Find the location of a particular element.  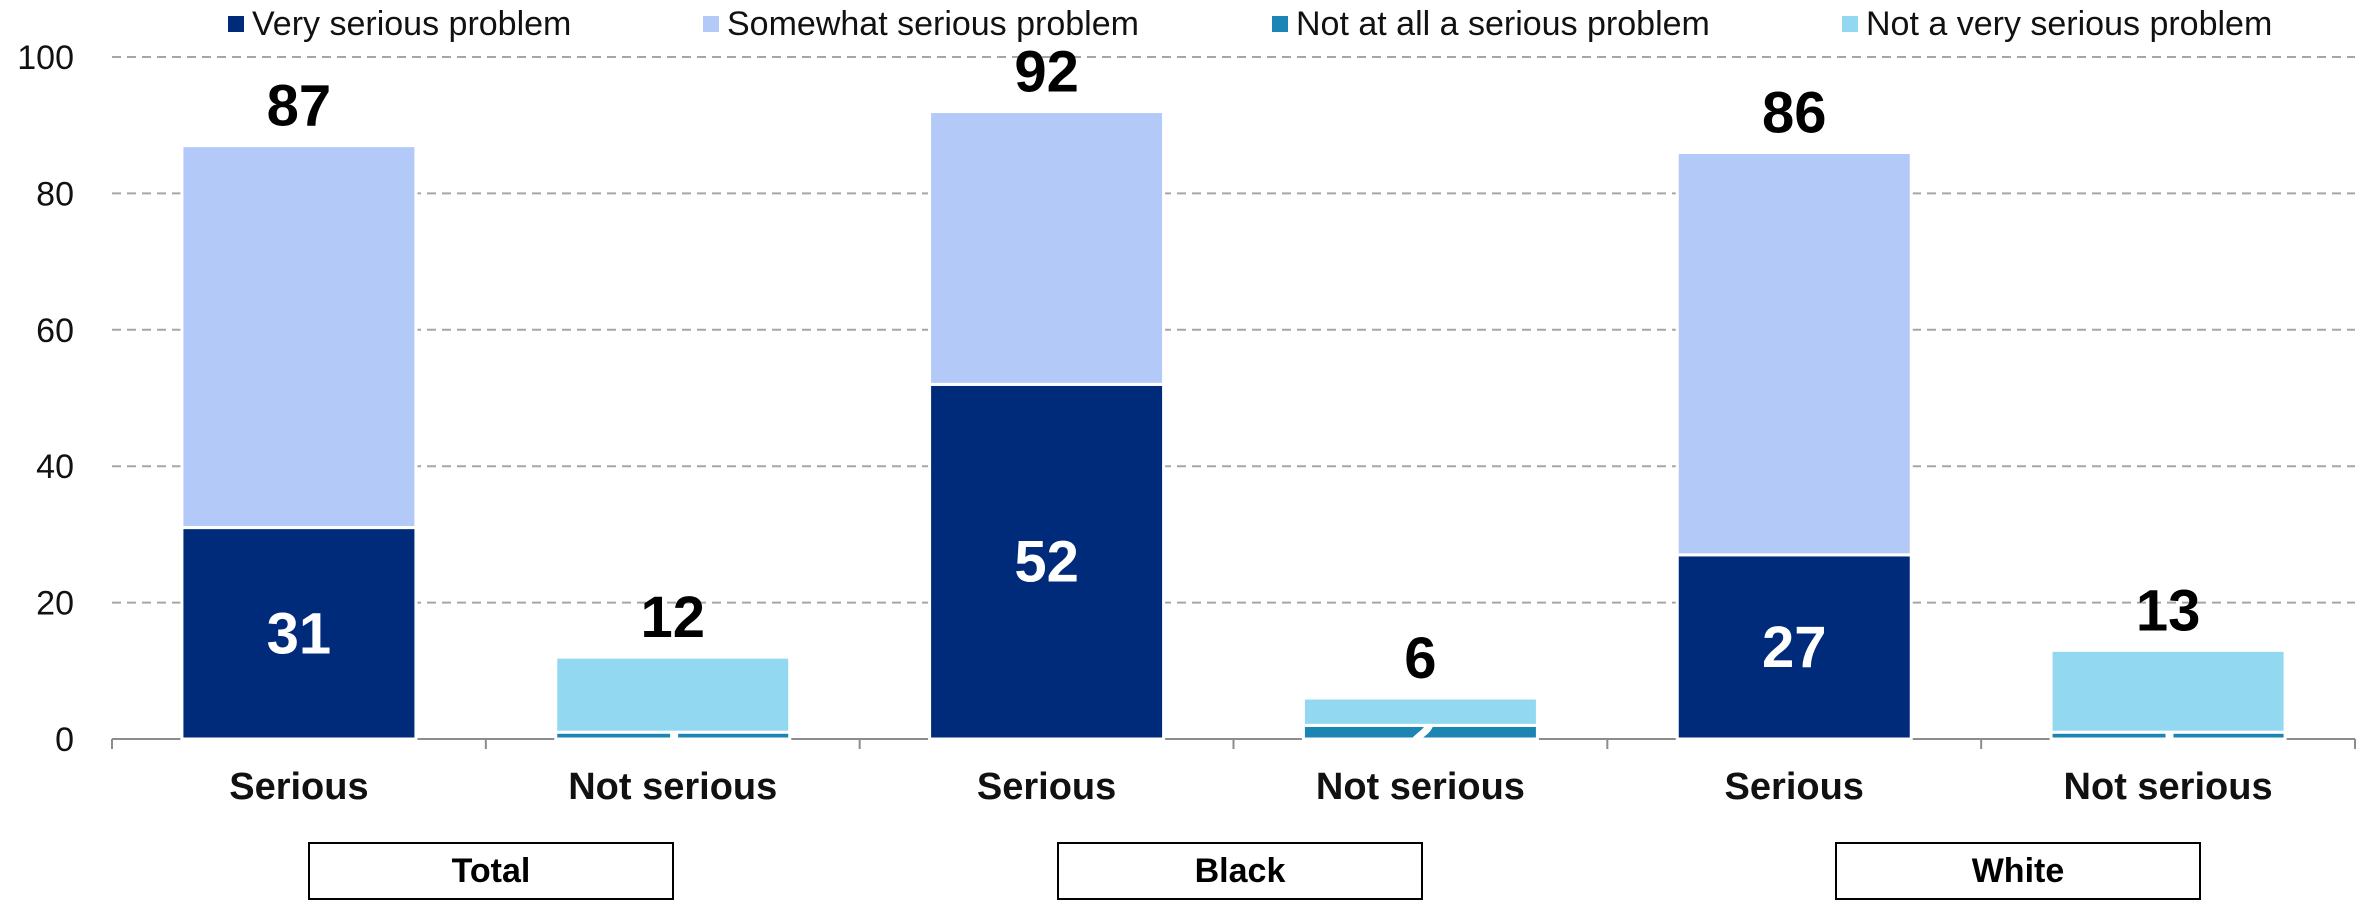

group-label-white: White is located at coordinates (2018, 871).